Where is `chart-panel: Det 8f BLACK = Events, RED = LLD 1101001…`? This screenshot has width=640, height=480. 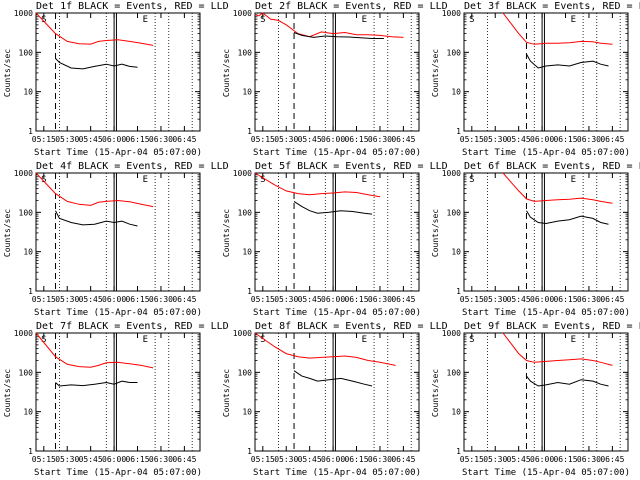 chart-panel: Det 8f BLACK = Events, RED = LLD 1101001… is located at coordinates (335, 399).